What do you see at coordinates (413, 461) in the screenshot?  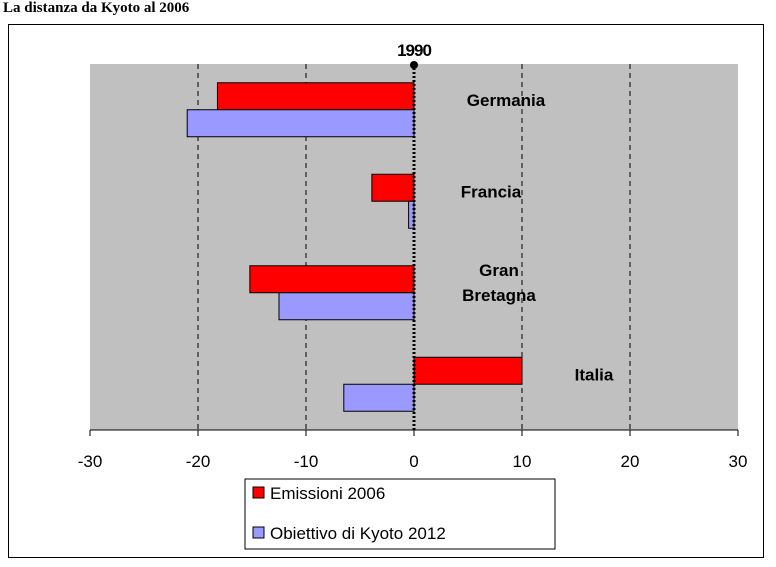 I see `x-tick-label: 0` at bounding box center [413, 461].